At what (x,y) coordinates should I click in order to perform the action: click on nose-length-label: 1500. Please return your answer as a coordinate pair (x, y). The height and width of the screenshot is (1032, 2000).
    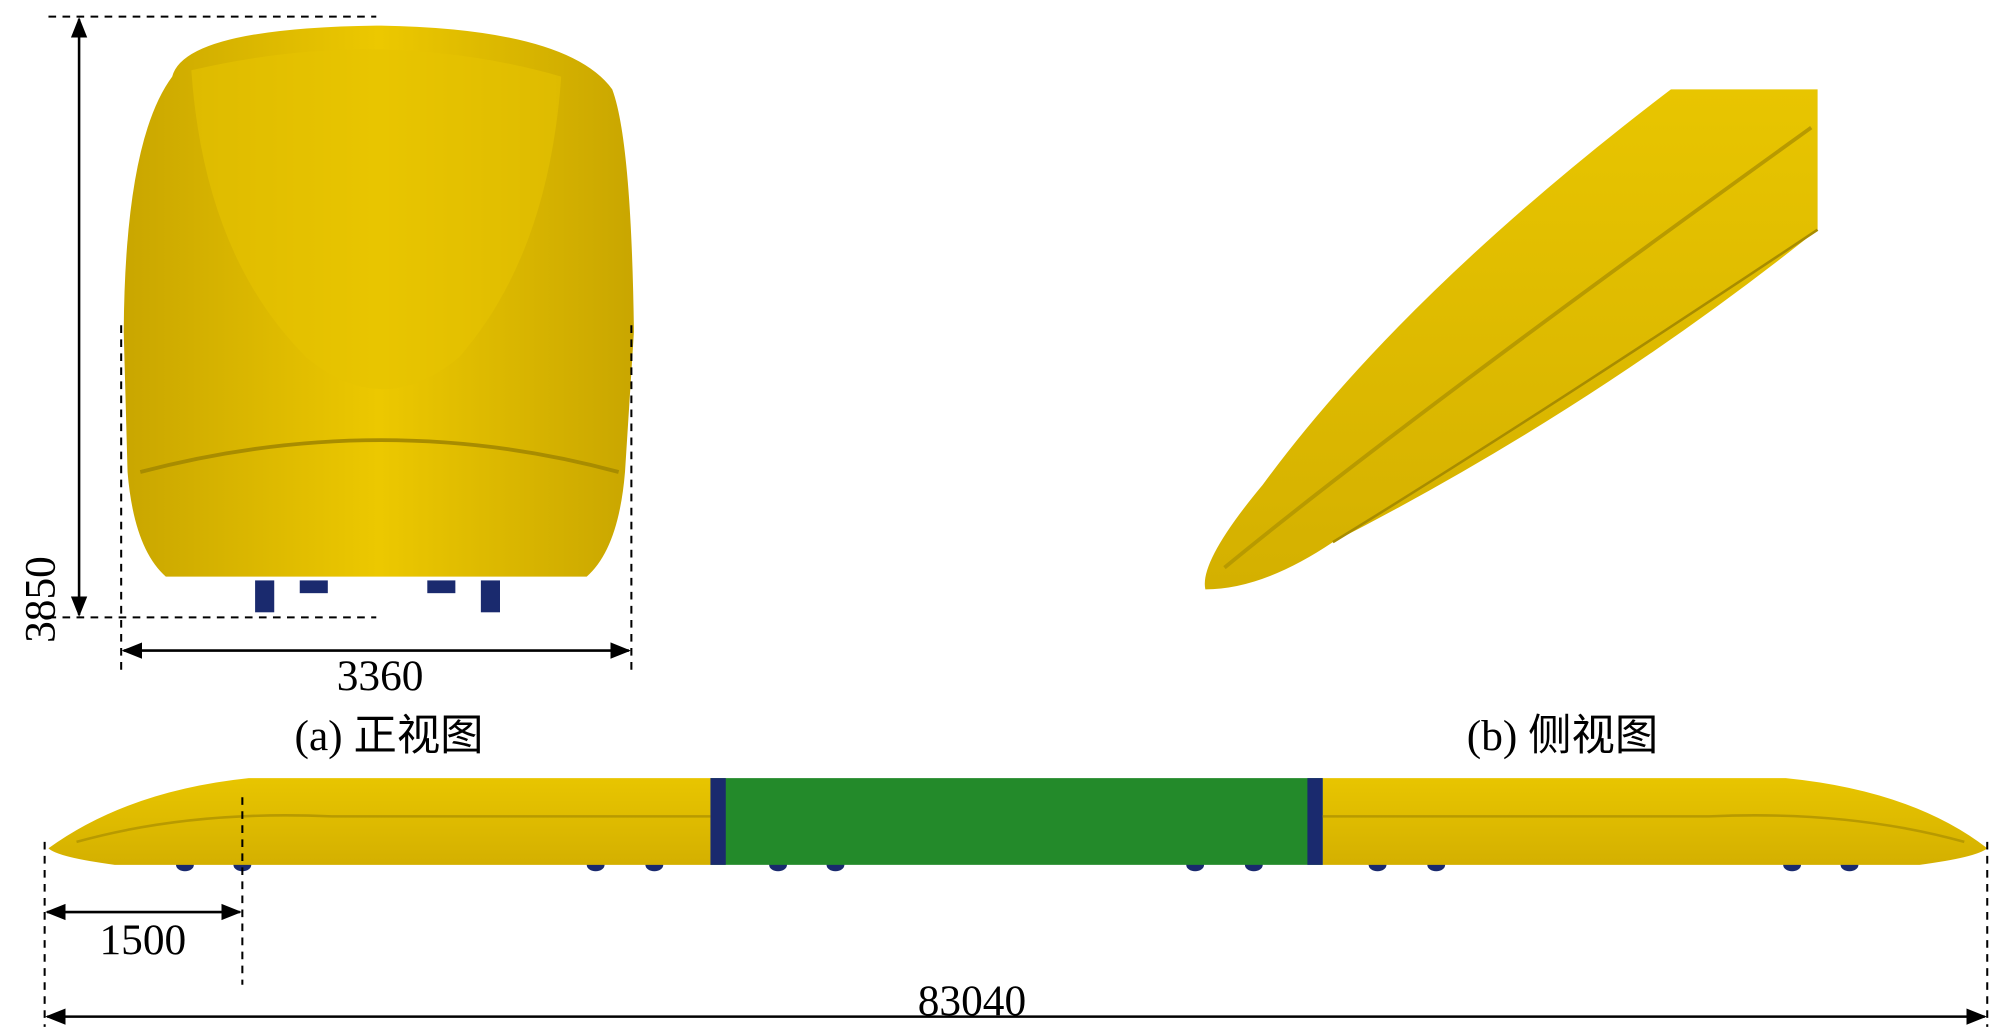
    Looking at the image, I should click on (142, 940).